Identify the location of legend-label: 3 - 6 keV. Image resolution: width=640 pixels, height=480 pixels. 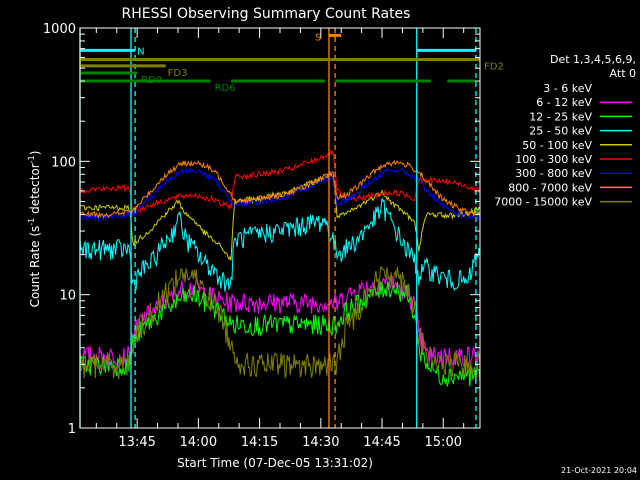
(567, 88).